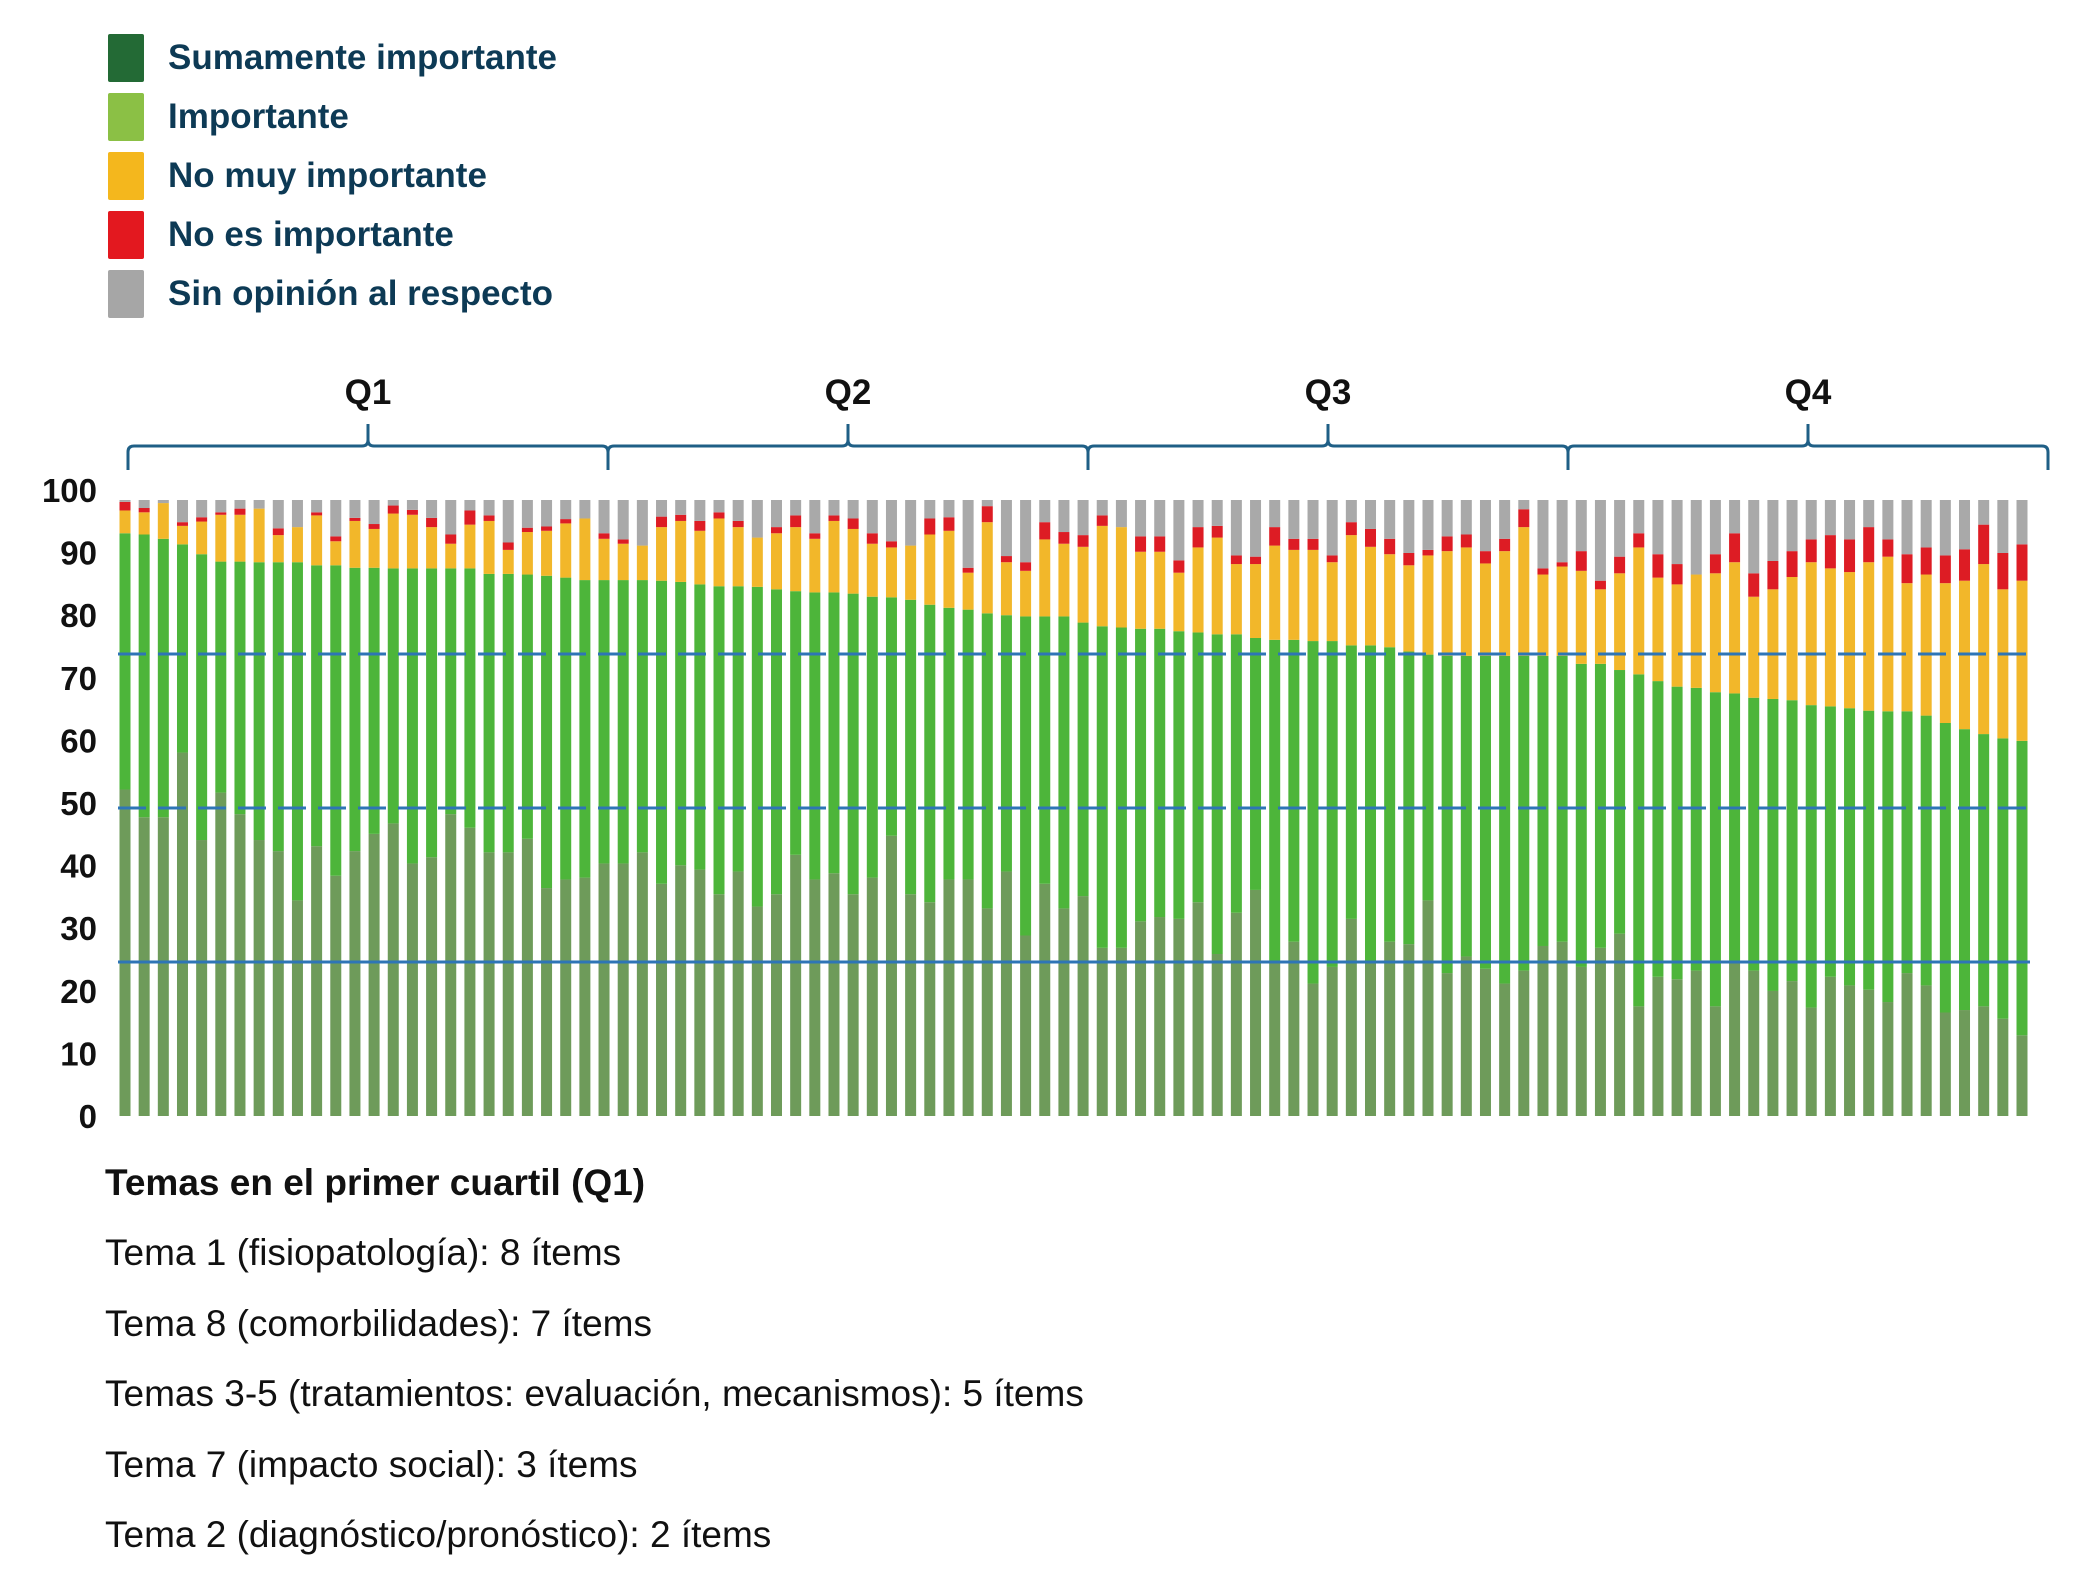  What do you see at coordinates (126, 116) in the screenshot?
I see `legend-swatch` at bounding box center [126, 116].